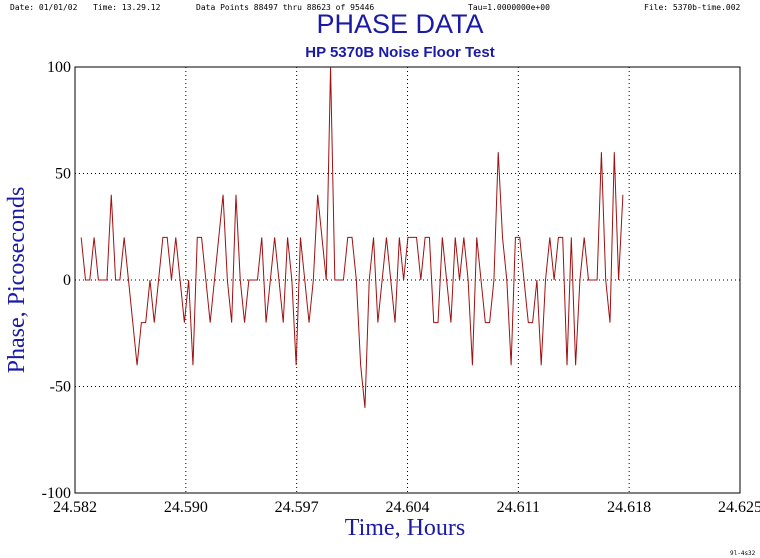  Describe the element at coordinates (75, 507) in the screenshot. I see `x-tick-label: 24.582` at that location.